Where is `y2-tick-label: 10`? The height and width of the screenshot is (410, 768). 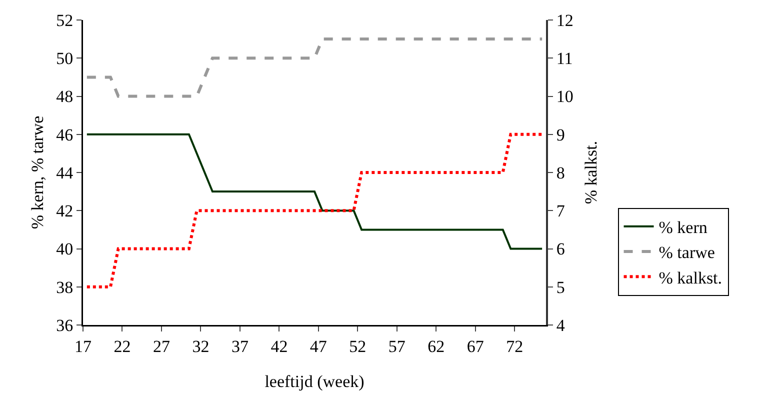 y2-tick-label: 10 is located at coordinates (565, 96).